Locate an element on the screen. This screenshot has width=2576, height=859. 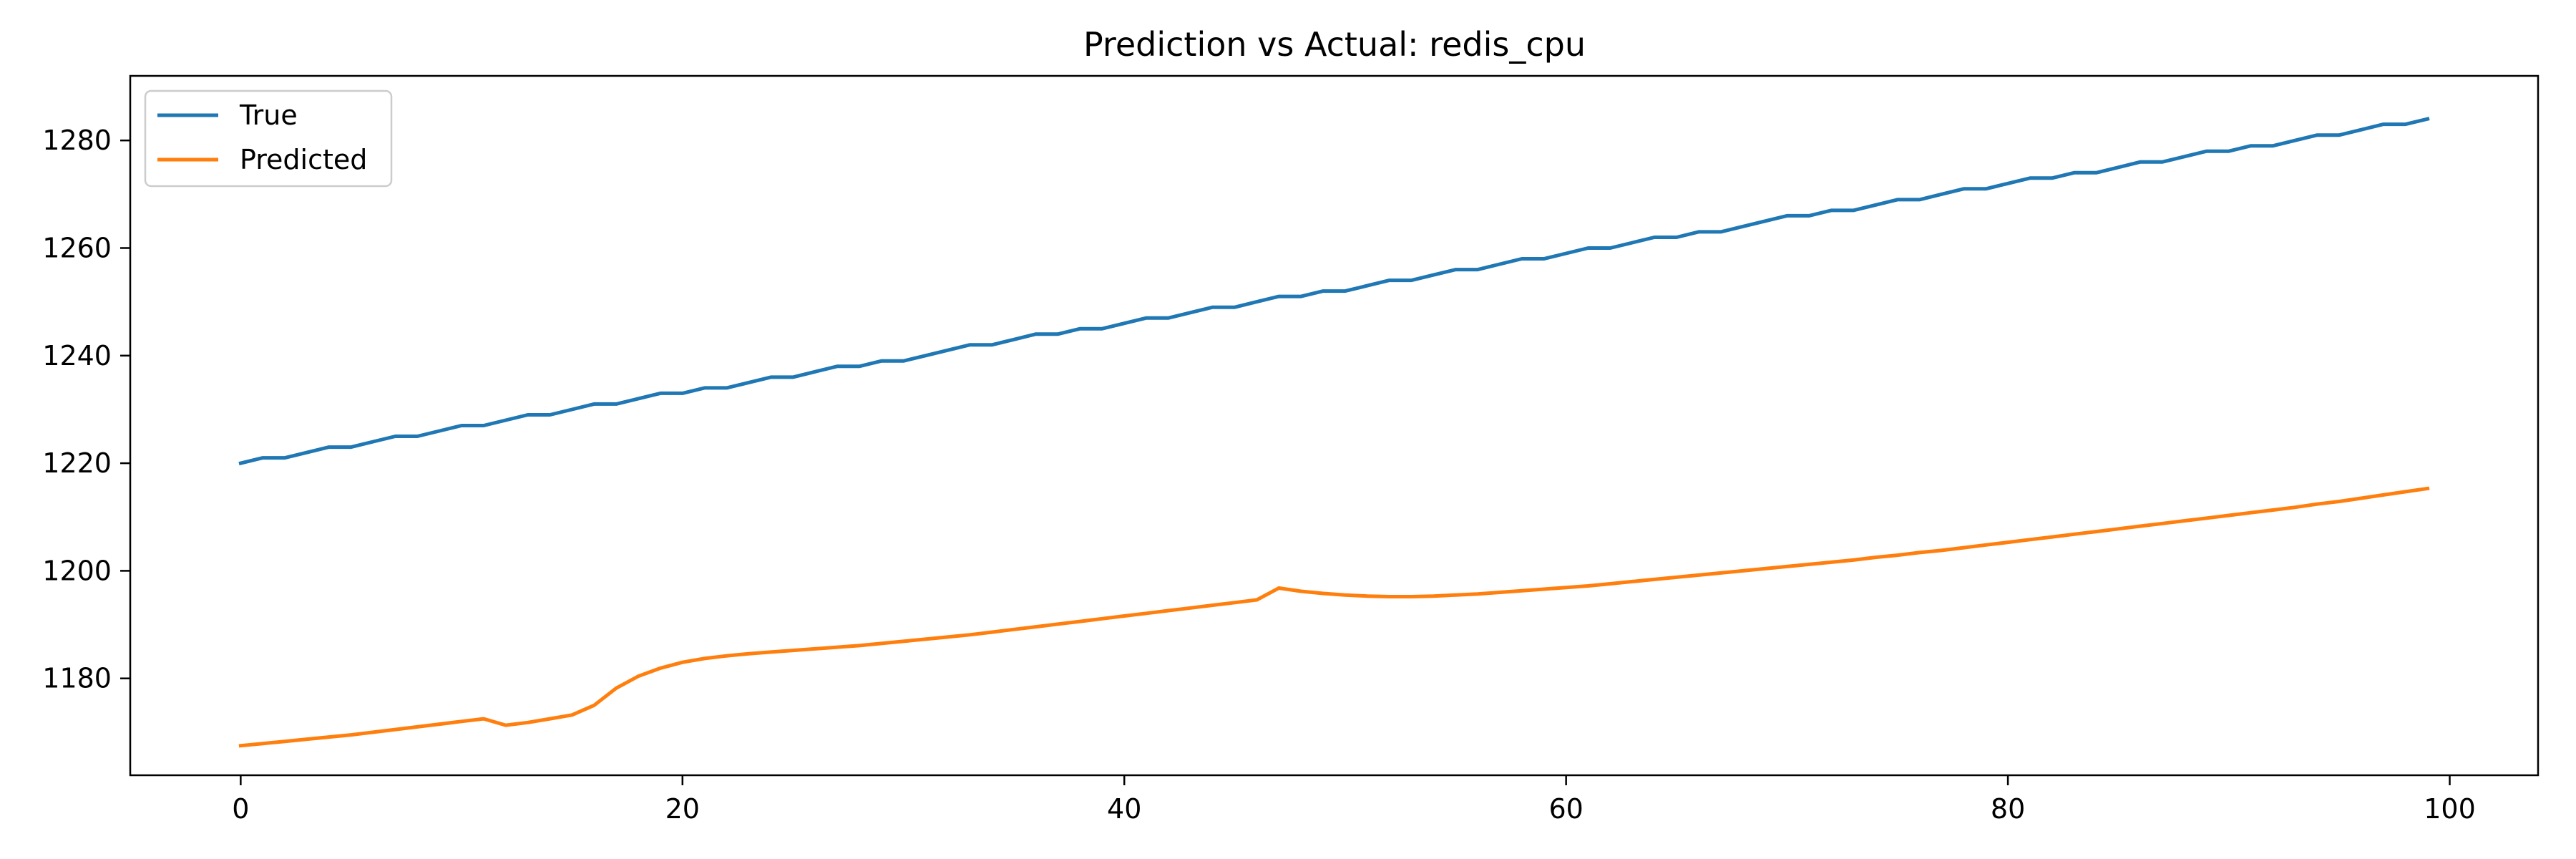
legend: True Predicted is located at coordinates (268, 138).